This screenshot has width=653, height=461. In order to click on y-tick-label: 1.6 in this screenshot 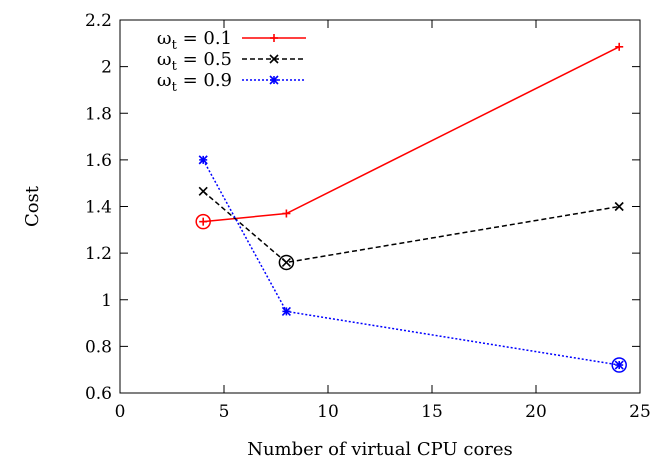, I will do `click(98, 161)`.